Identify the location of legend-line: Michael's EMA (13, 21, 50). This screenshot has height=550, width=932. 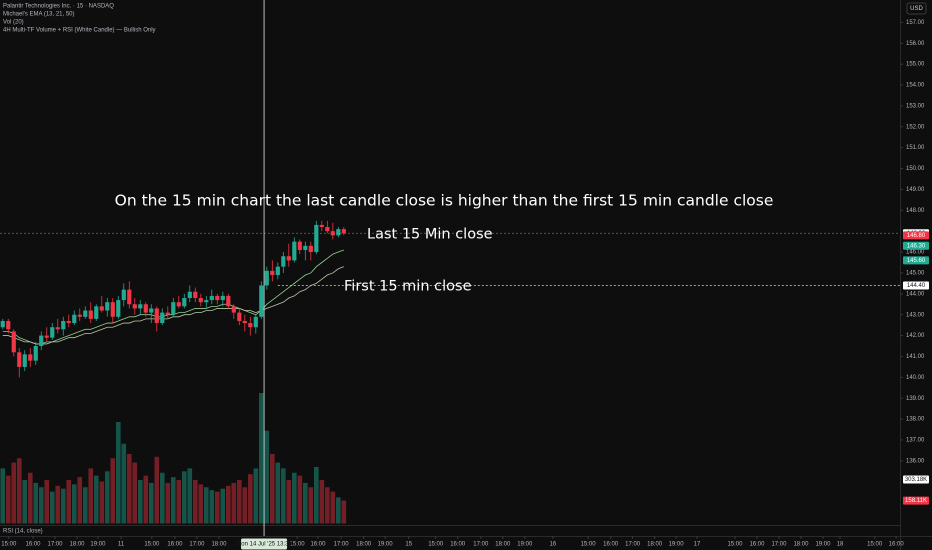
(39, 15).